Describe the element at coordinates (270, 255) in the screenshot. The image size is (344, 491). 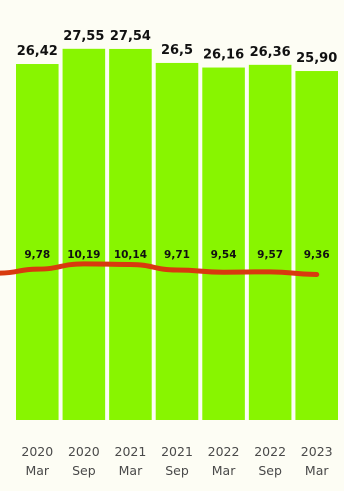
I see `line-value-label: 9,57` at that location.